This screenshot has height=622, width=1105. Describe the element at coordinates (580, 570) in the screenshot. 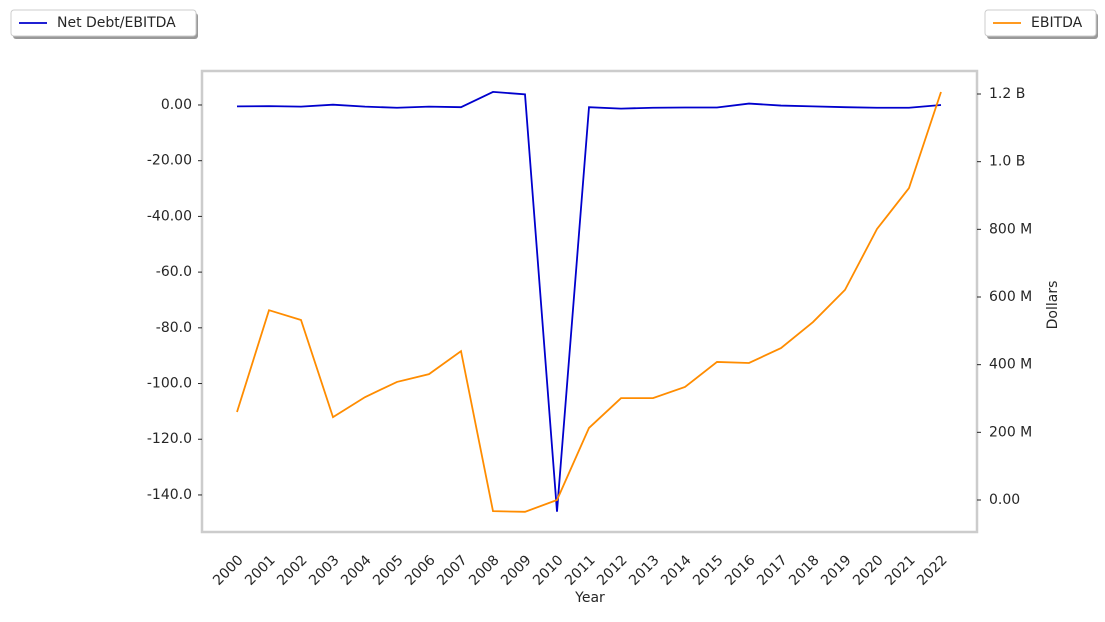

I see `x-tick-label: 2011` at that location.